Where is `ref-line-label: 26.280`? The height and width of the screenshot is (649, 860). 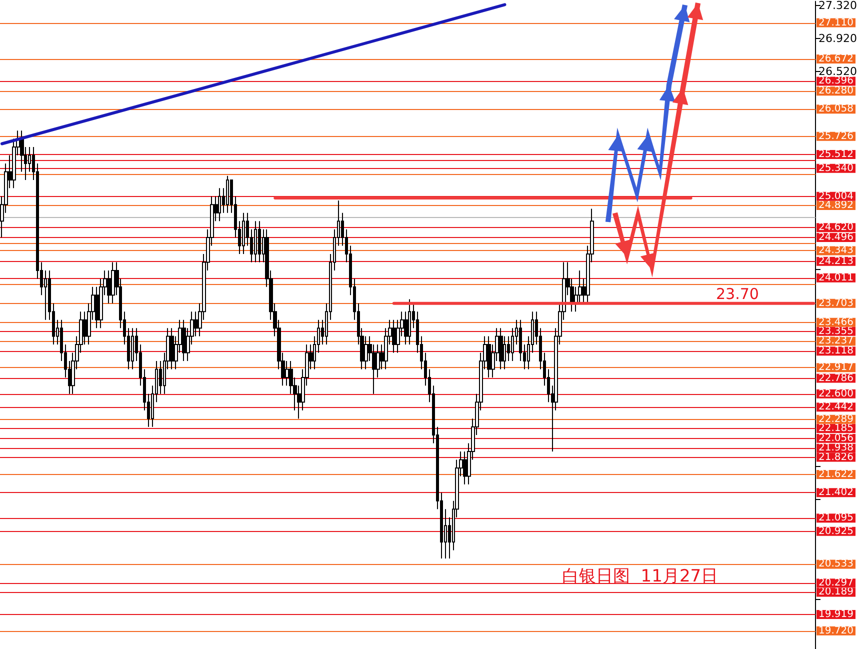
ref-line-label: 26.280 is located at coordinates (836, 91).